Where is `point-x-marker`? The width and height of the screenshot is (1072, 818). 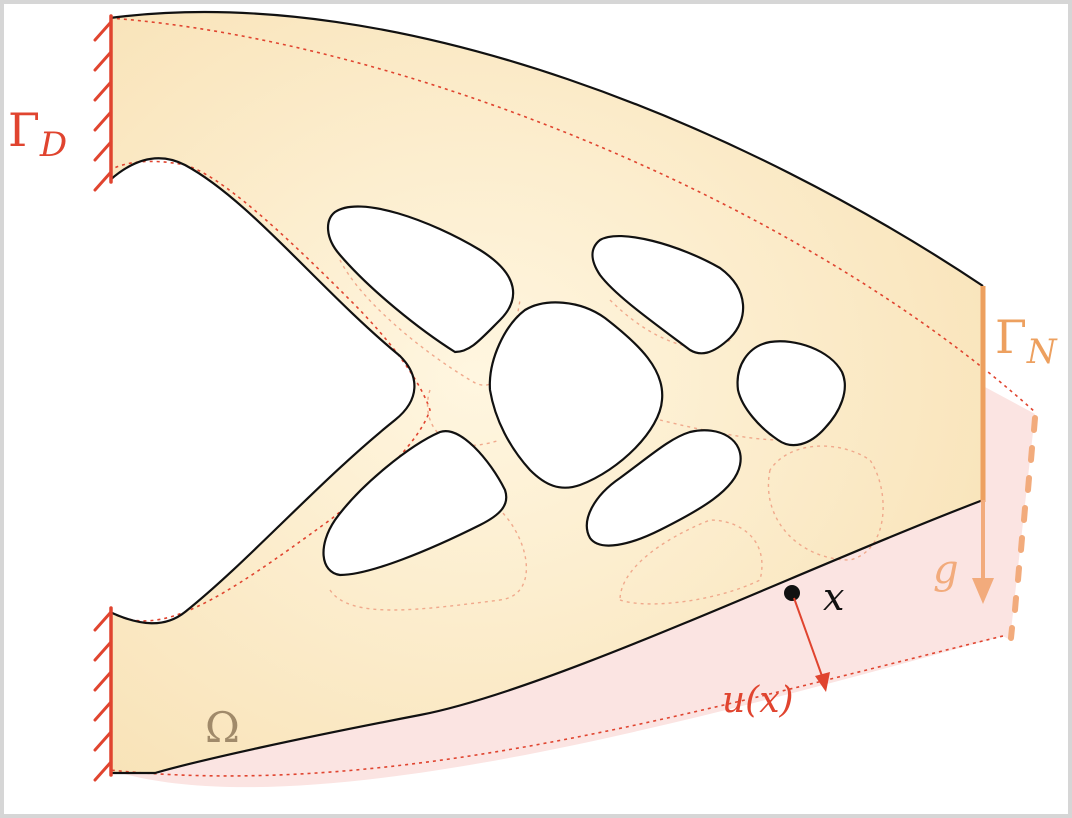 point-x-marker is located at coordinates (792, 593).